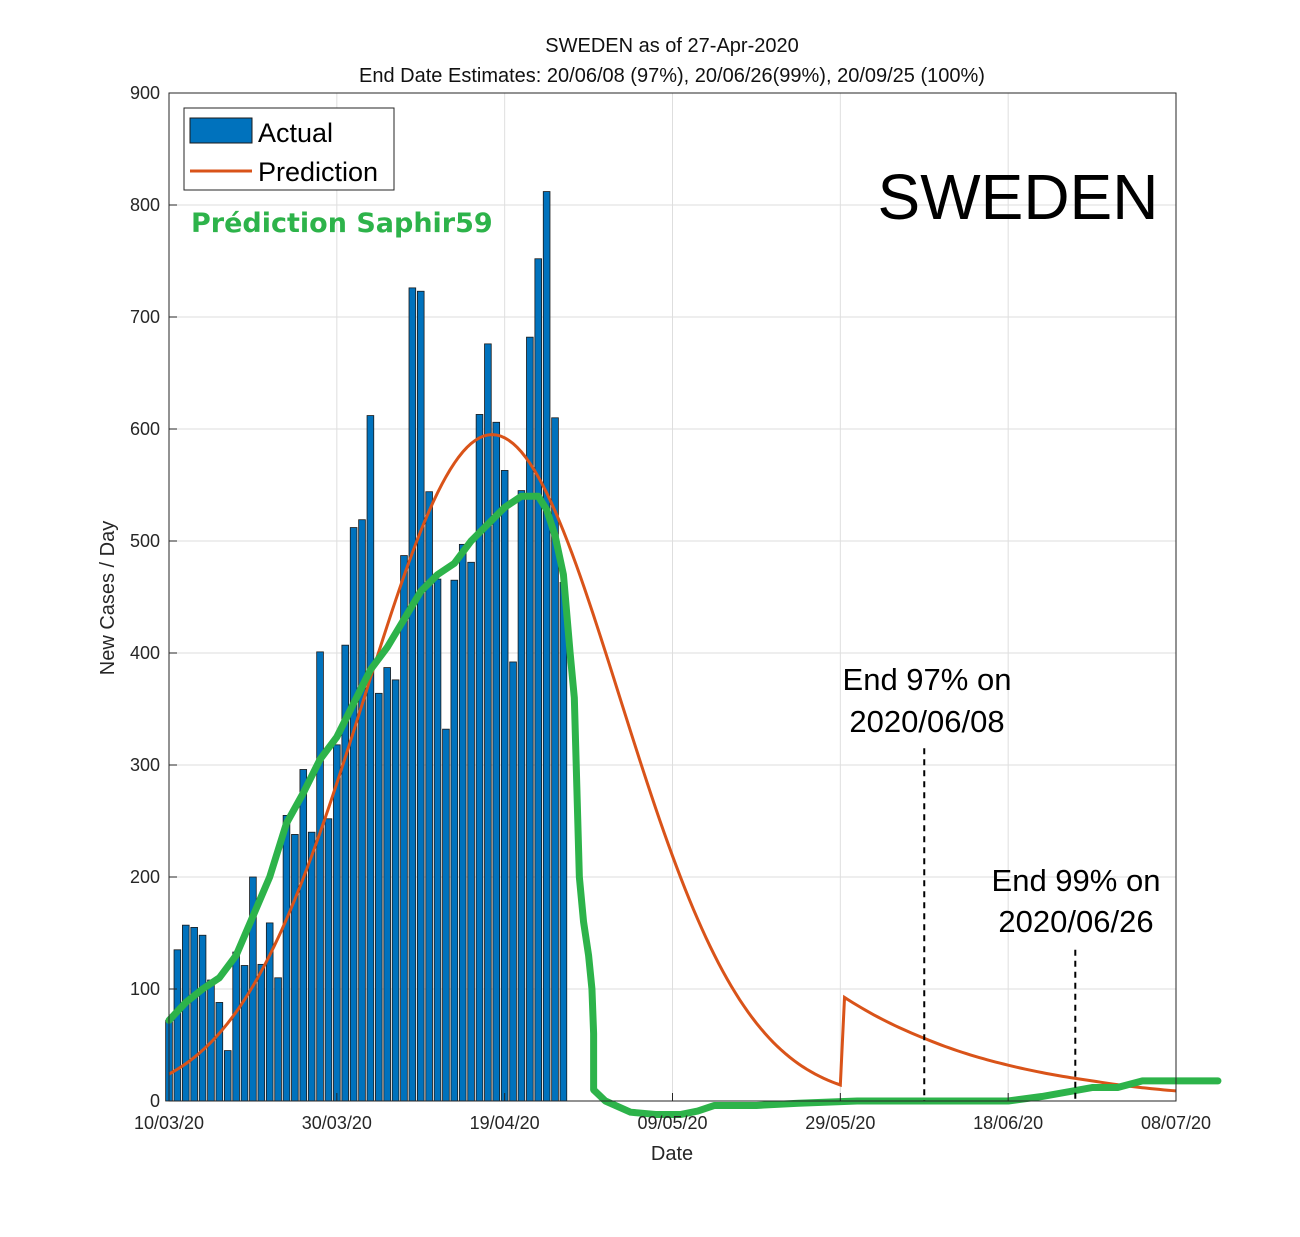  I want to click on annotation-97-line2: 2020/06/08, so click(926, 721).